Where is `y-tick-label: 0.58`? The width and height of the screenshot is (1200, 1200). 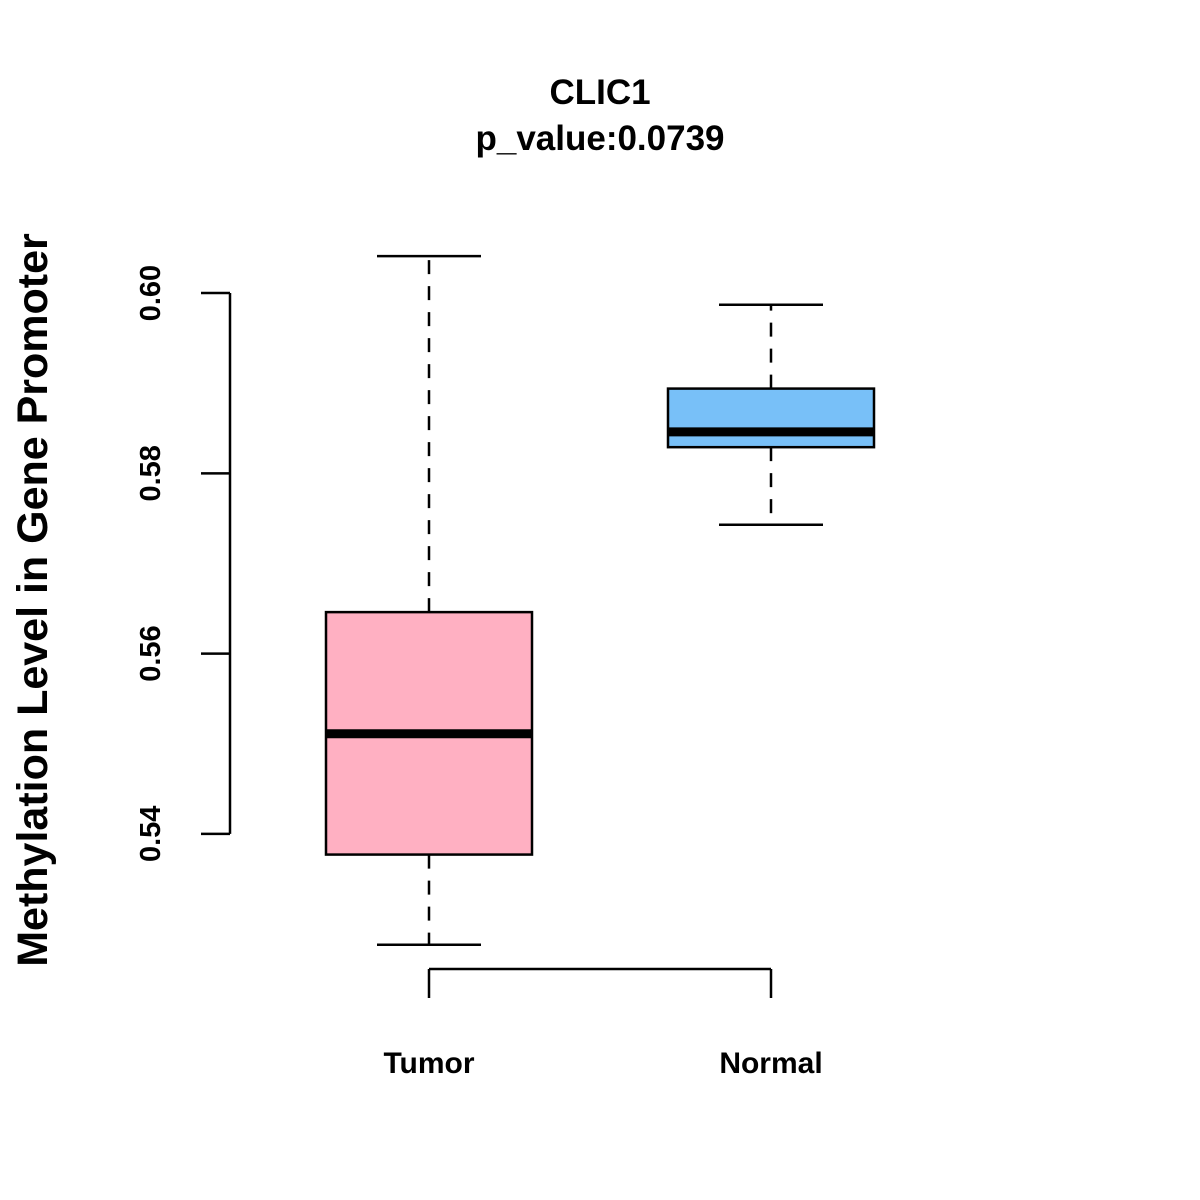 y-tick-label: 0.58 is located at coordinates (151, 473).